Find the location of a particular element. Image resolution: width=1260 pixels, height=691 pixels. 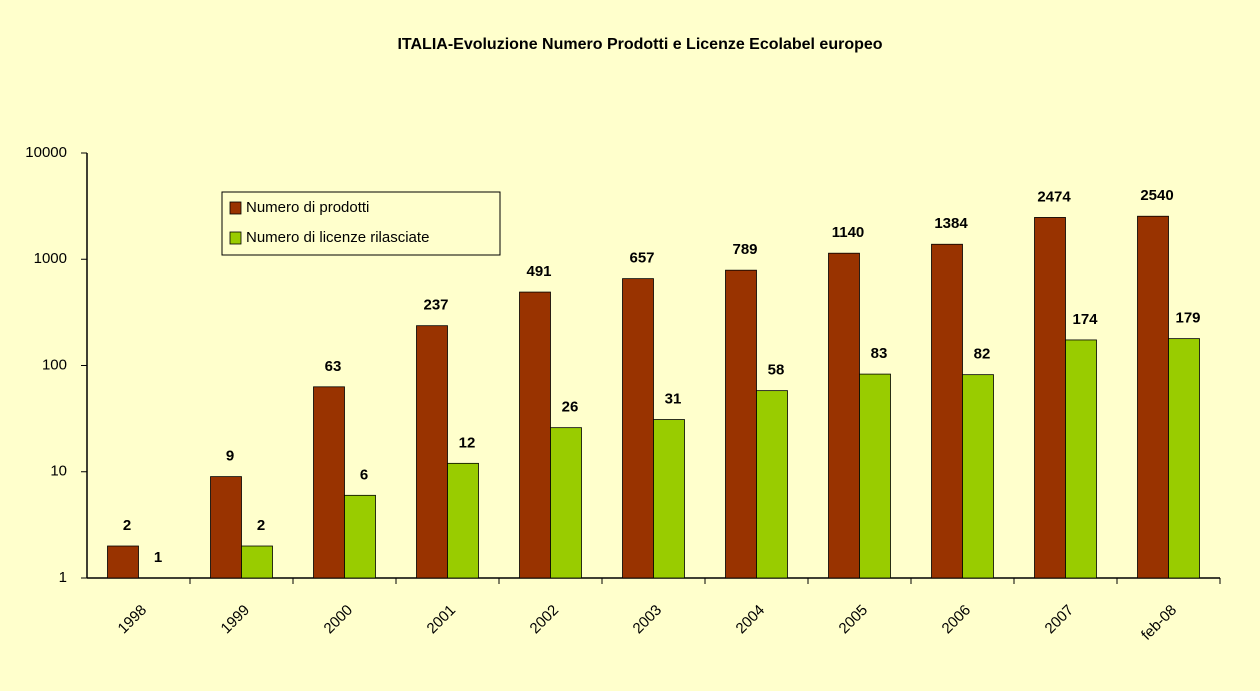

value-label: 1384 is located at coordinates (951, 223).